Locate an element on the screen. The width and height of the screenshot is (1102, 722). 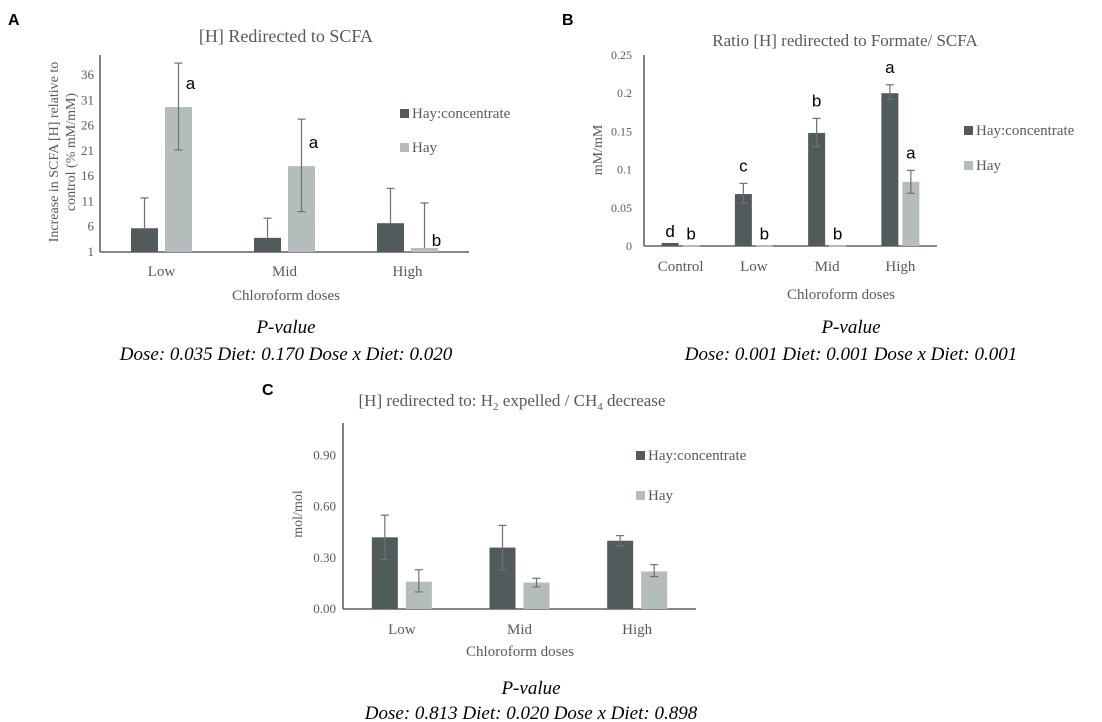
y-tick-label: 0.60 is located at coordinates (324, 506).